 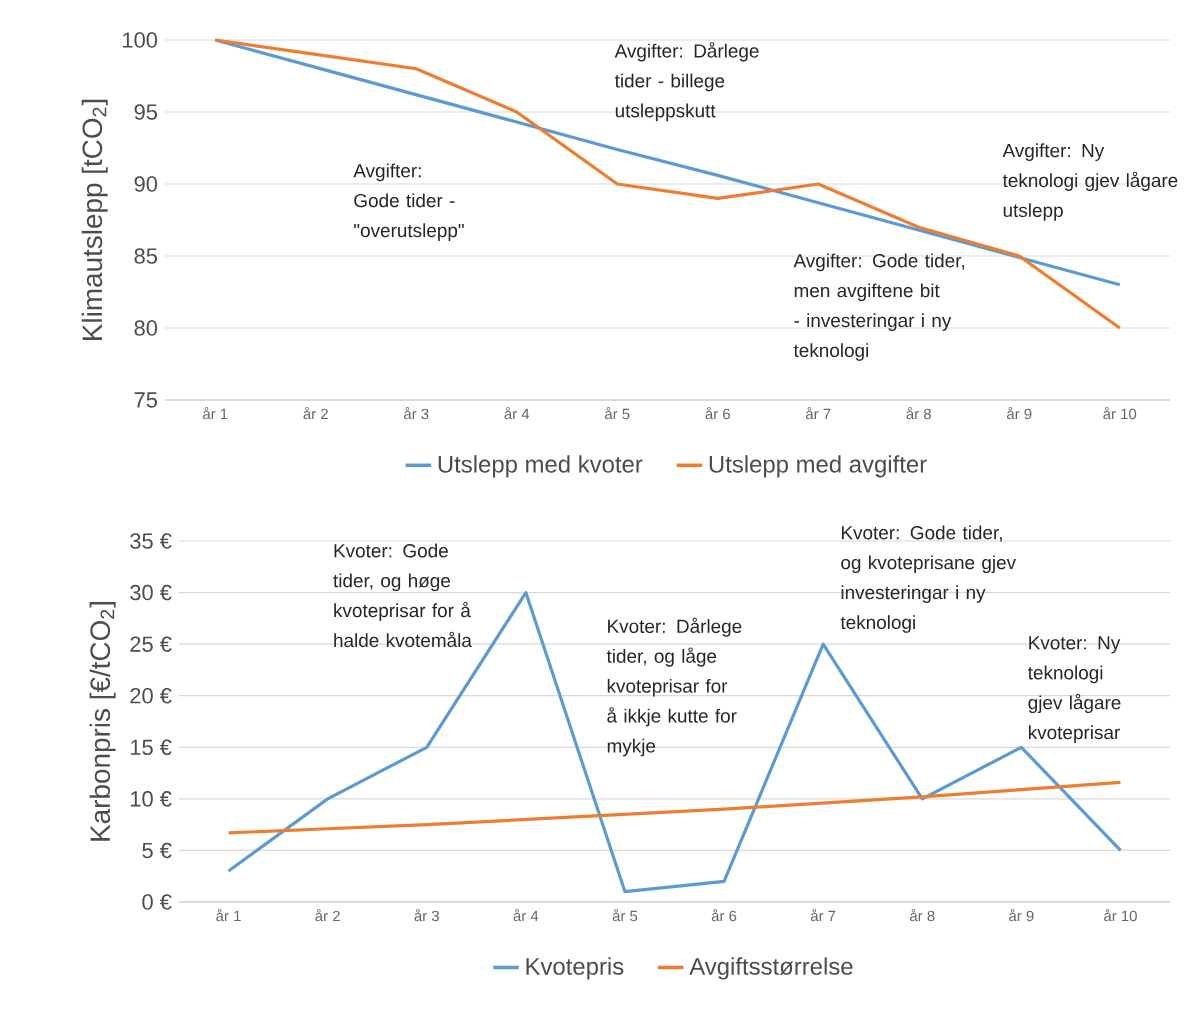 I want to click on y-tick-label: 20 €, so click(x=151, y=695).